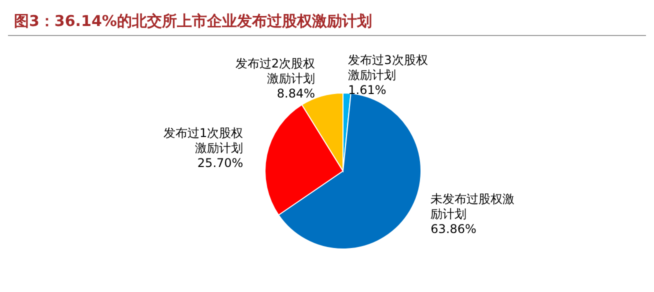 This screenshot has height=292, width=654. I want to click on slice-label: 未发布过股权激励计划, so click(472, 207).